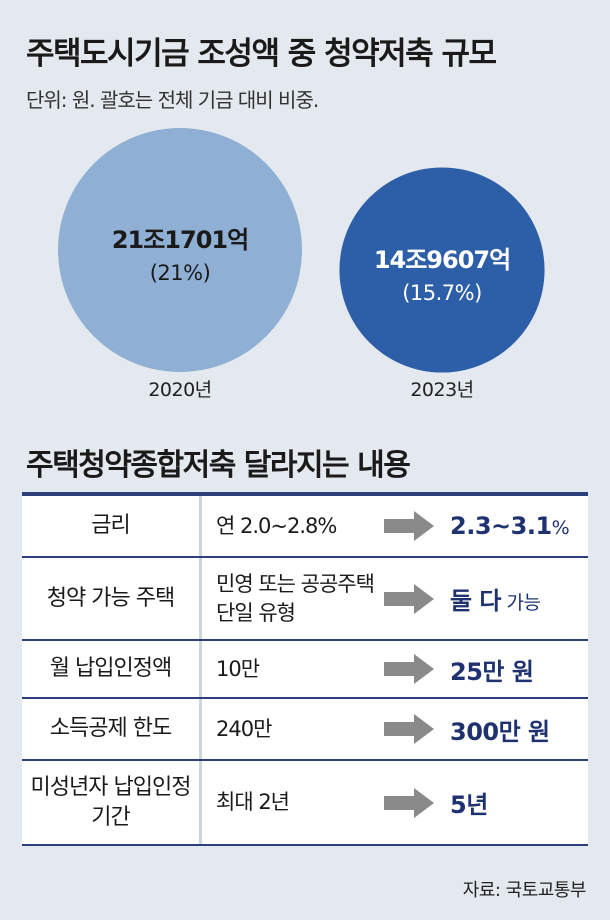  What do you see at coordinates (112, 598) in the screenshot?
I see `row-label: 청약 가능 주택` at bounding box center [112, 598].